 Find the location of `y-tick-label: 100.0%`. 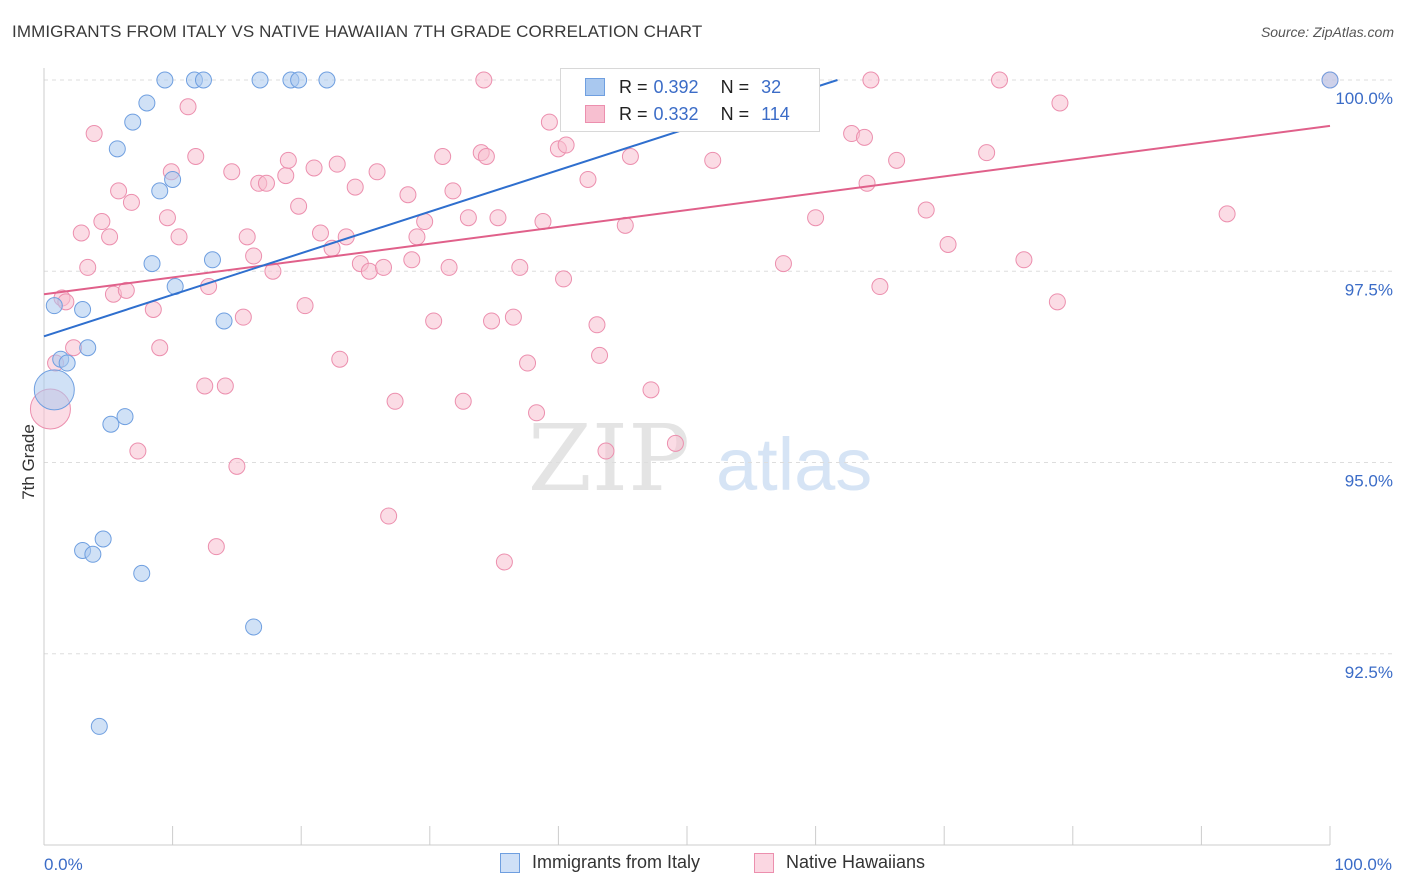

y-tick-label: 100.0% is located at coordinates (1364, 98).